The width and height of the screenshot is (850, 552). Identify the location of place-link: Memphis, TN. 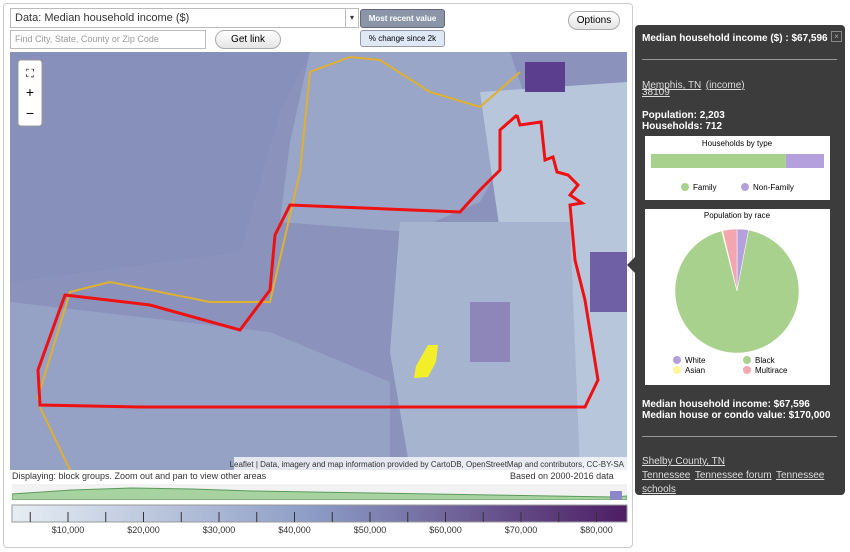
(672, 85).